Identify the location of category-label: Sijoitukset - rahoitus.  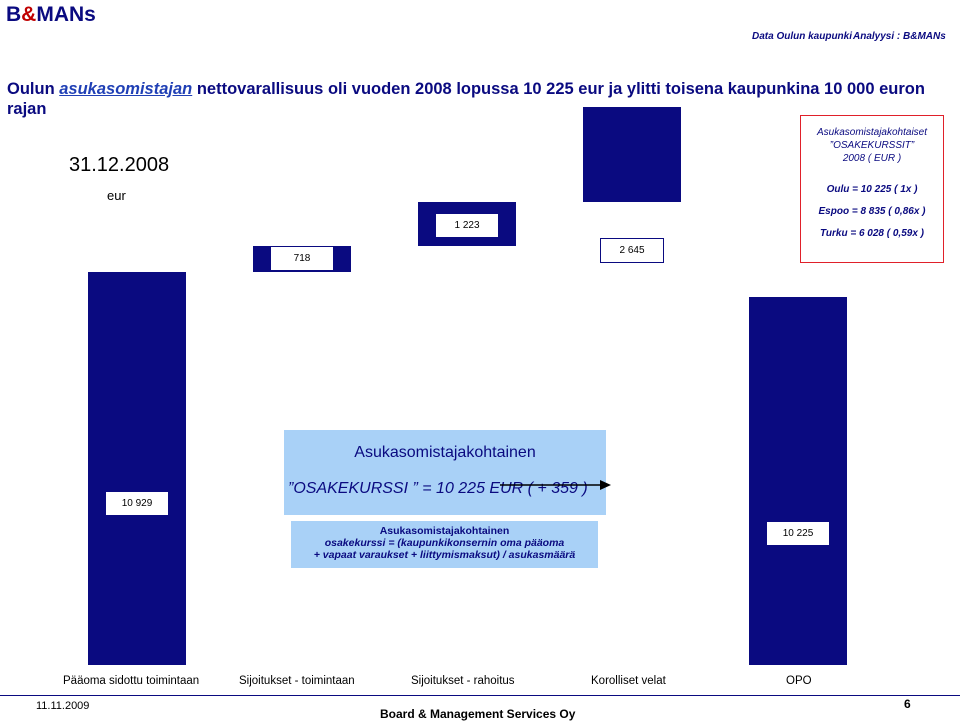
(463, 681).